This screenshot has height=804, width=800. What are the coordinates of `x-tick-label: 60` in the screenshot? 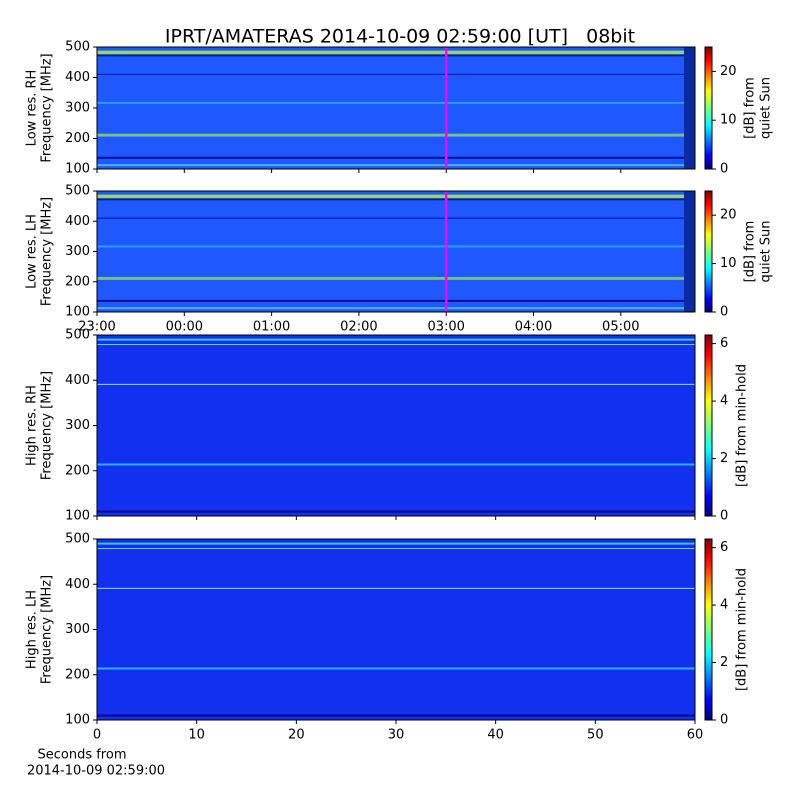 It's located at (695, 735).